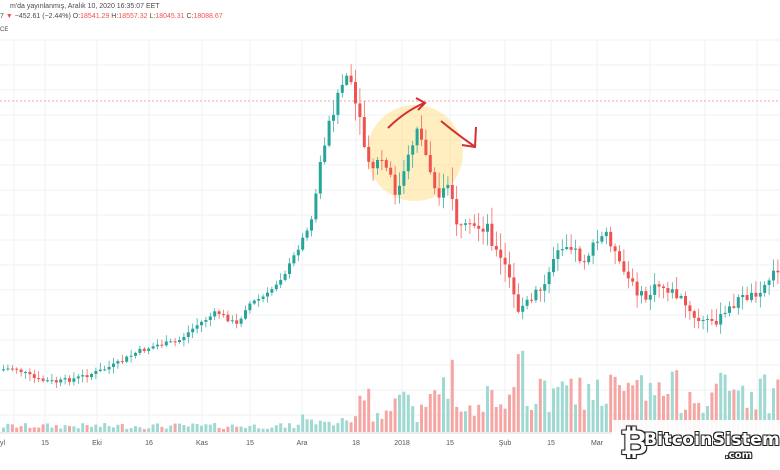 Image resolution: width=780 pixels, height=470 pixels. I want to click on x-tick-label: yl, so click(3, 443).